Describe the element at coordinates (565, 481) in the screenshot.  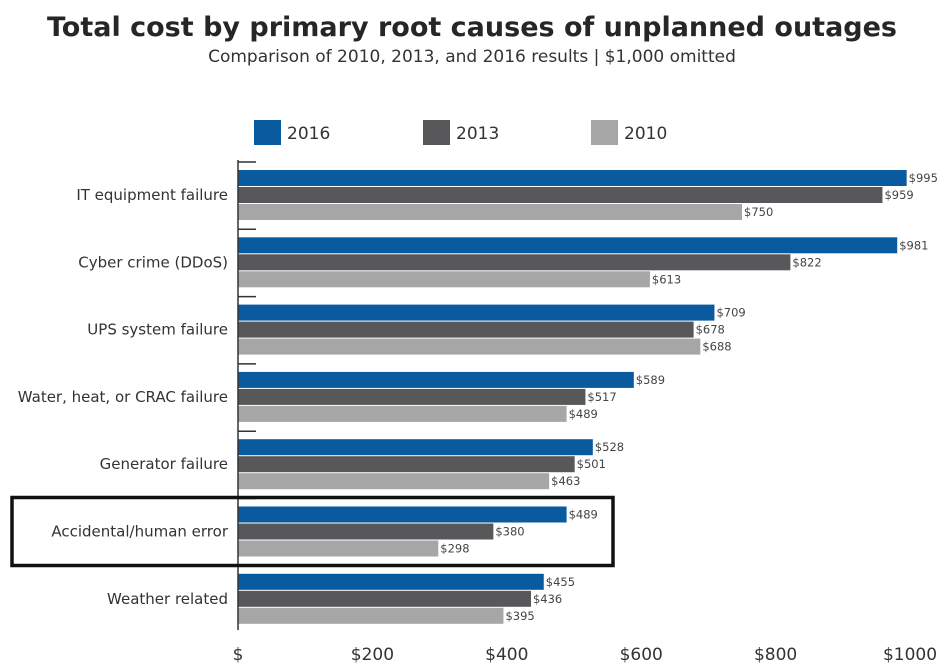
I see `data-label: $463` at that location.